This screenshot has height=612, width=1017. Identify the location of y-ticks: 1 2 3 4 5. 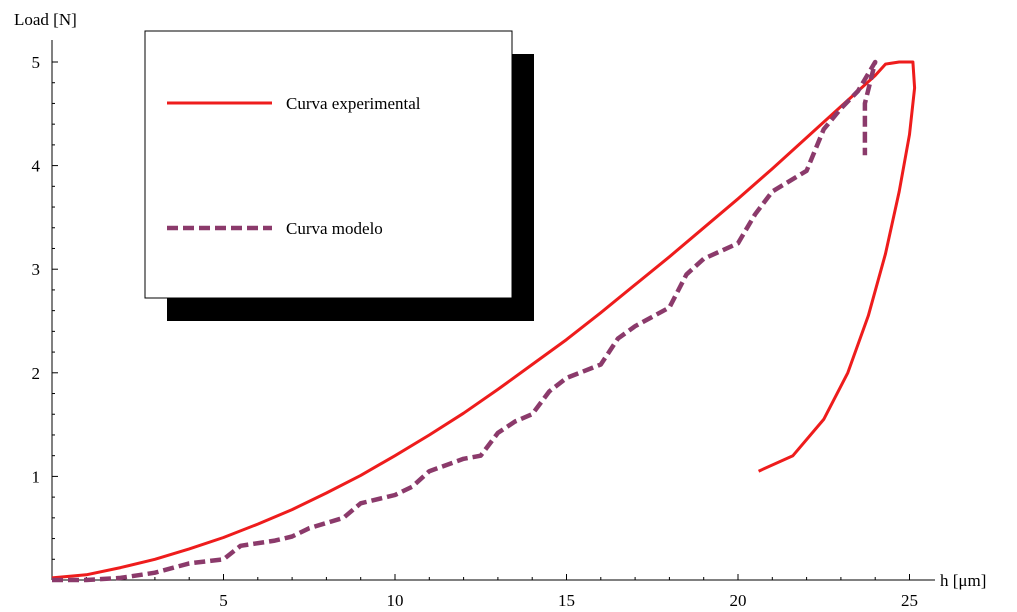
(45, 306).